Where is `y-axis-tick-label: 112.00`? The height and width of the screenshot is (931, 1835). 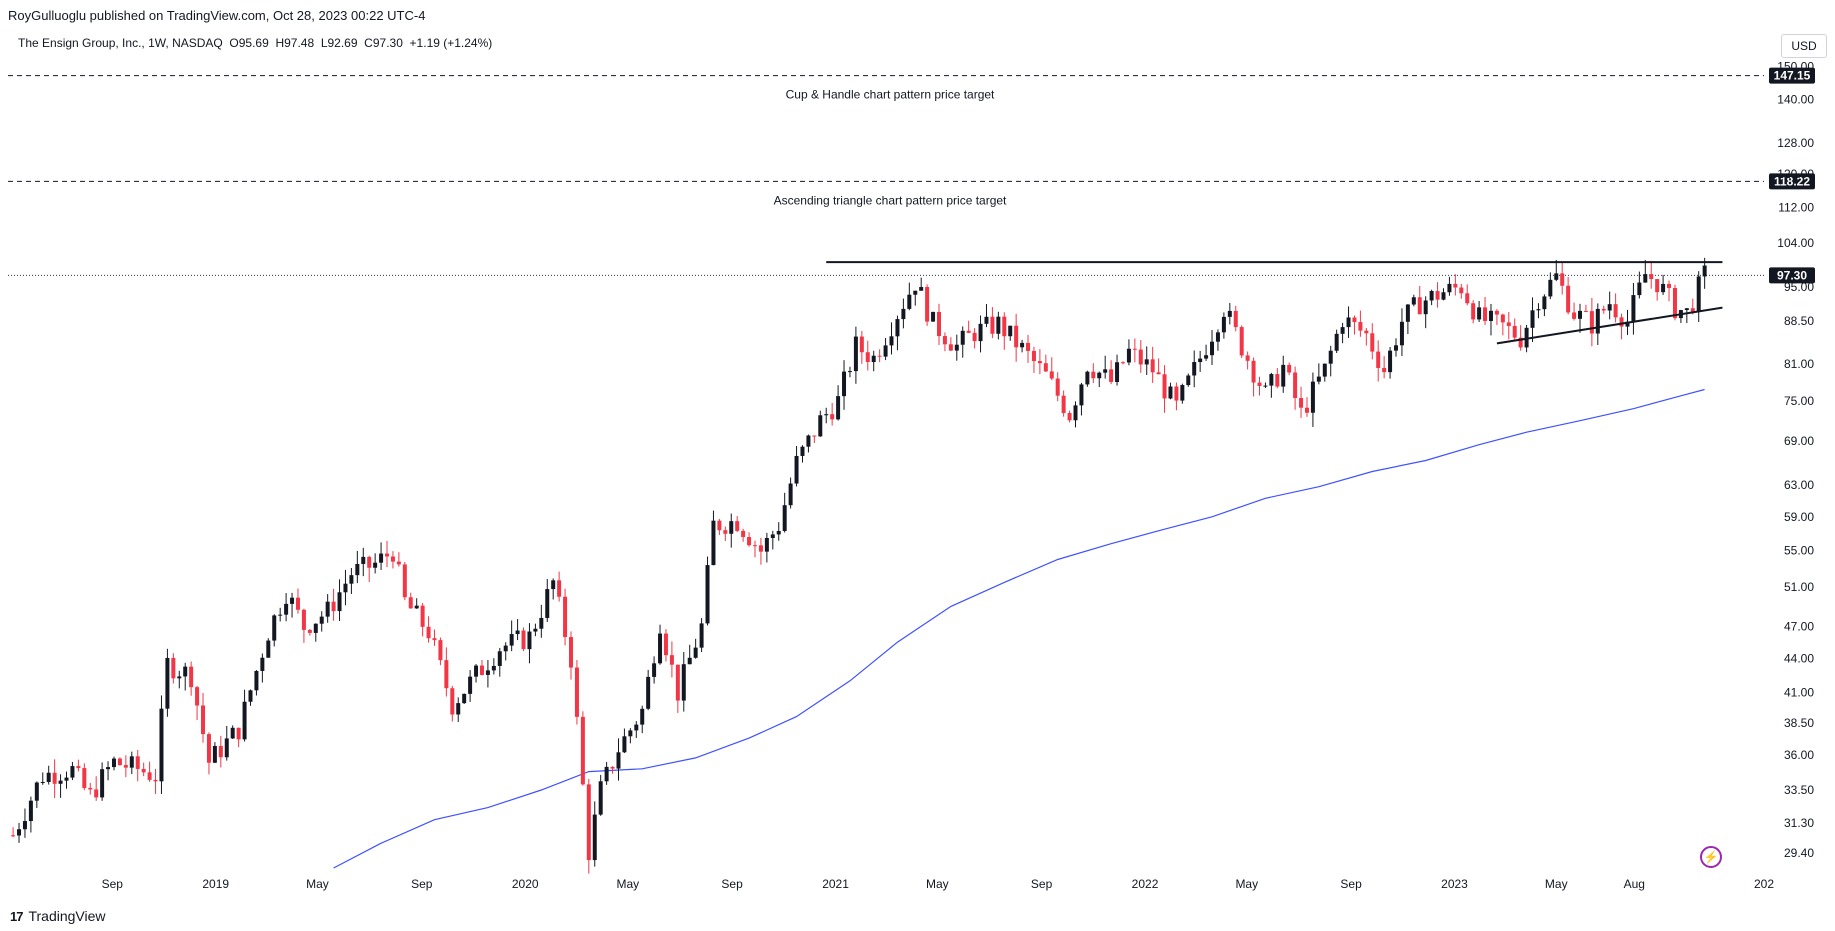 y-axis-tick-label: 112.00 is located at coordinates (1796, 207).